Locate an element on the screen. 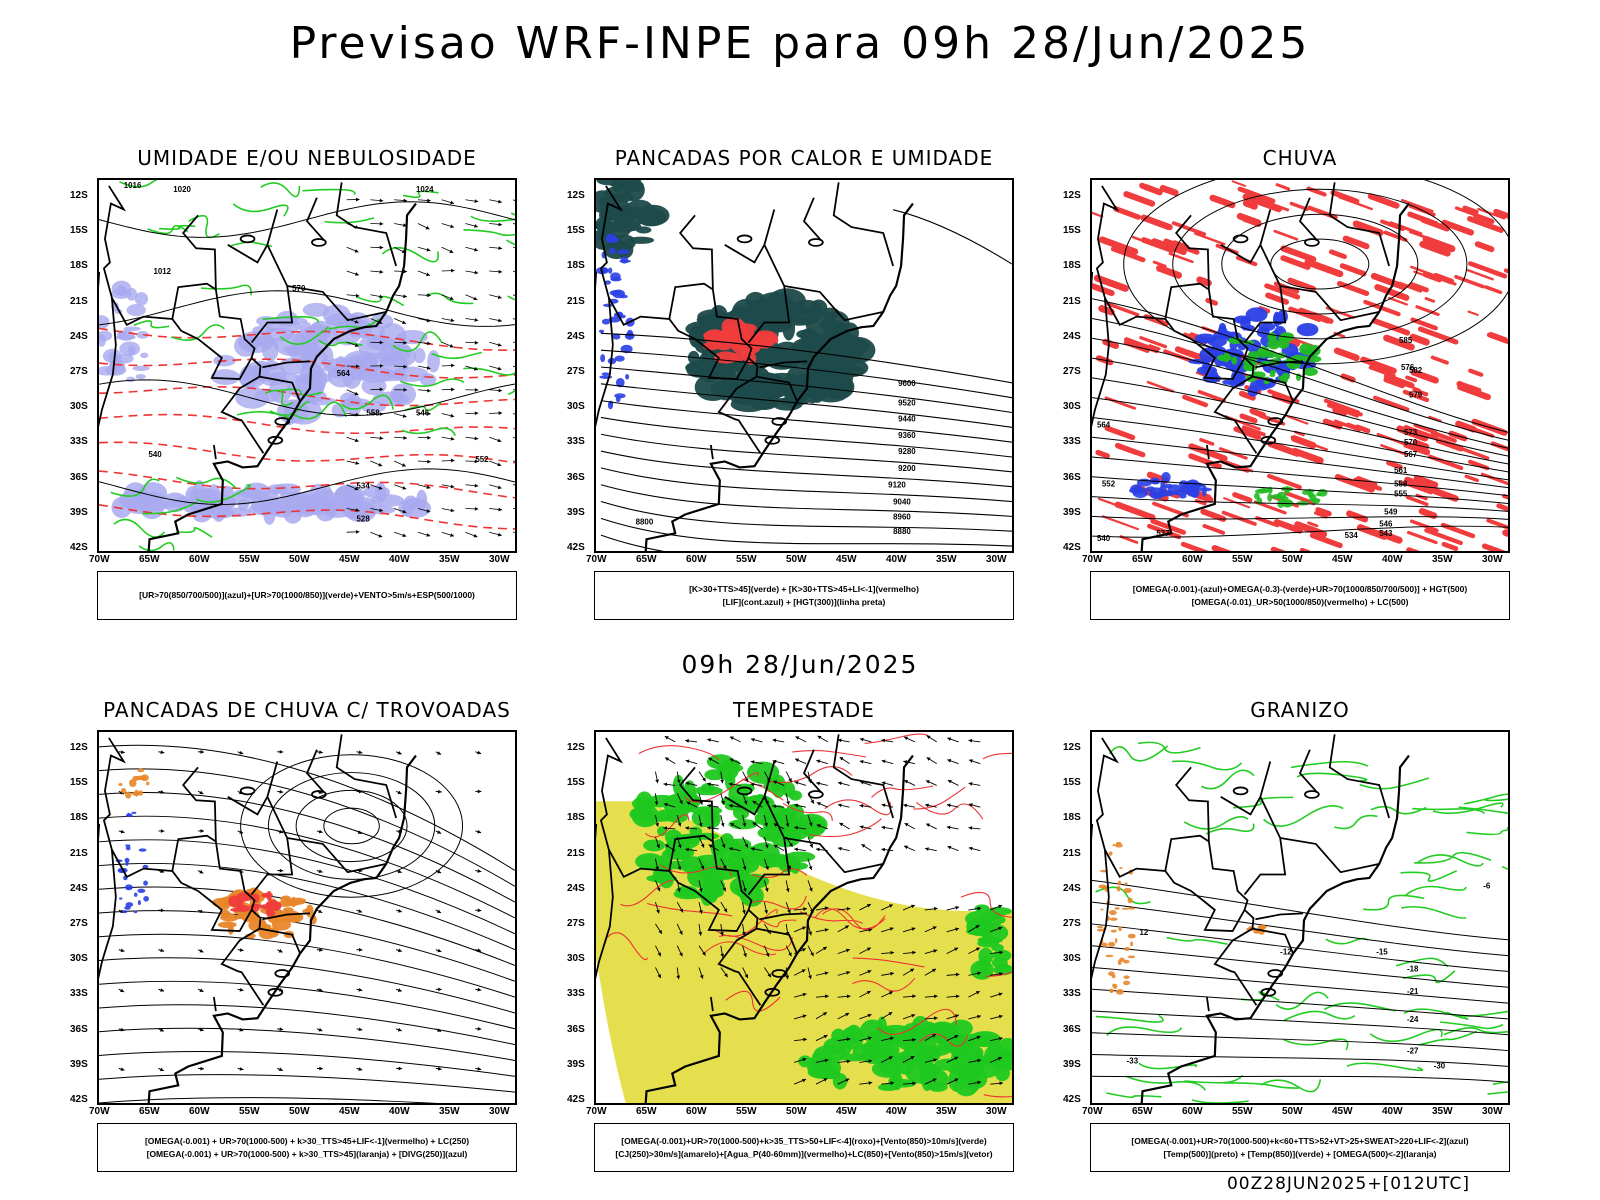 This screenshot has height=1200, width=1600. contour-label: 561 is located at coordinates (1401, 470).